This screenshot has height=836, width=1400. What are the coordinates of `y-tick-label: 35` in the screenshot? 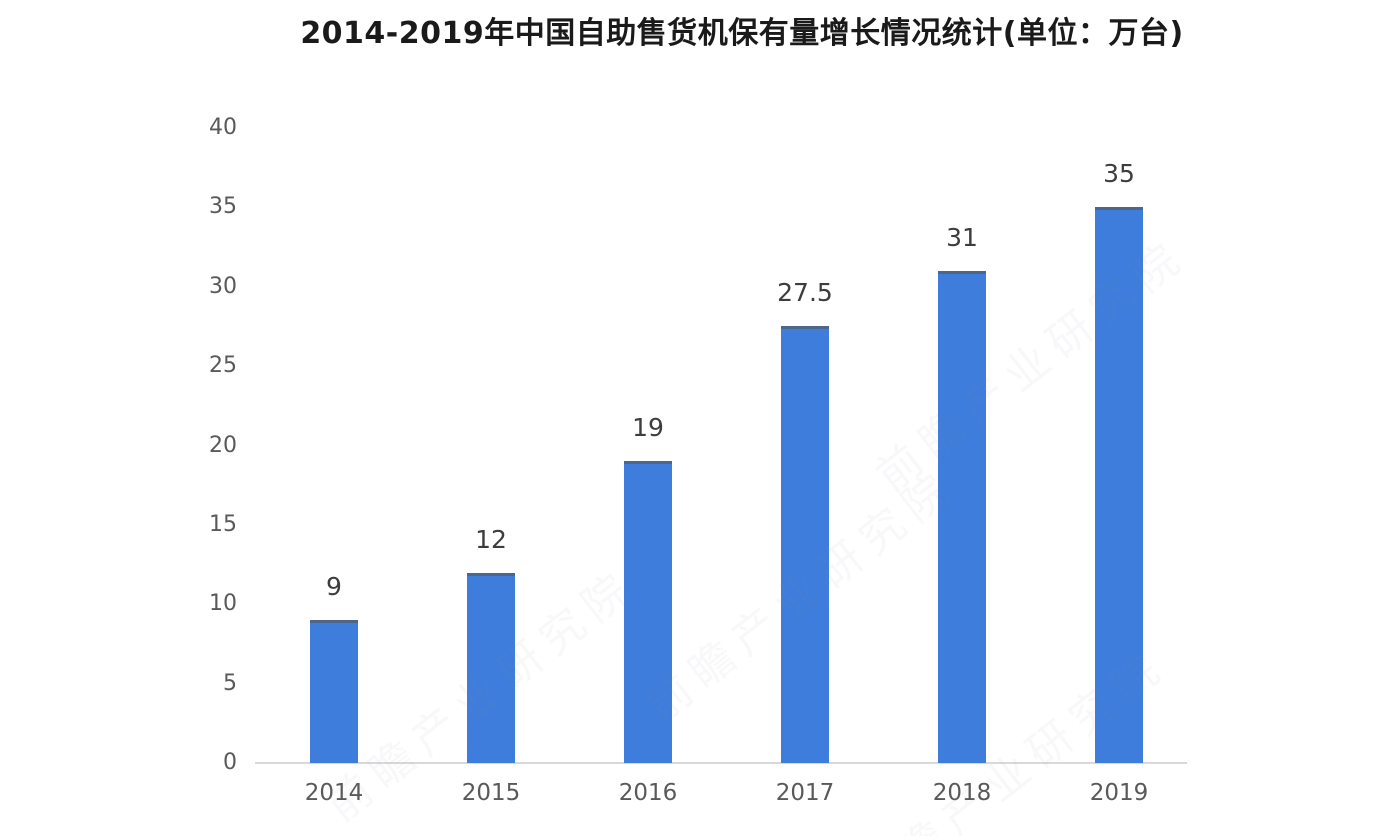 It's located at (223, 207).